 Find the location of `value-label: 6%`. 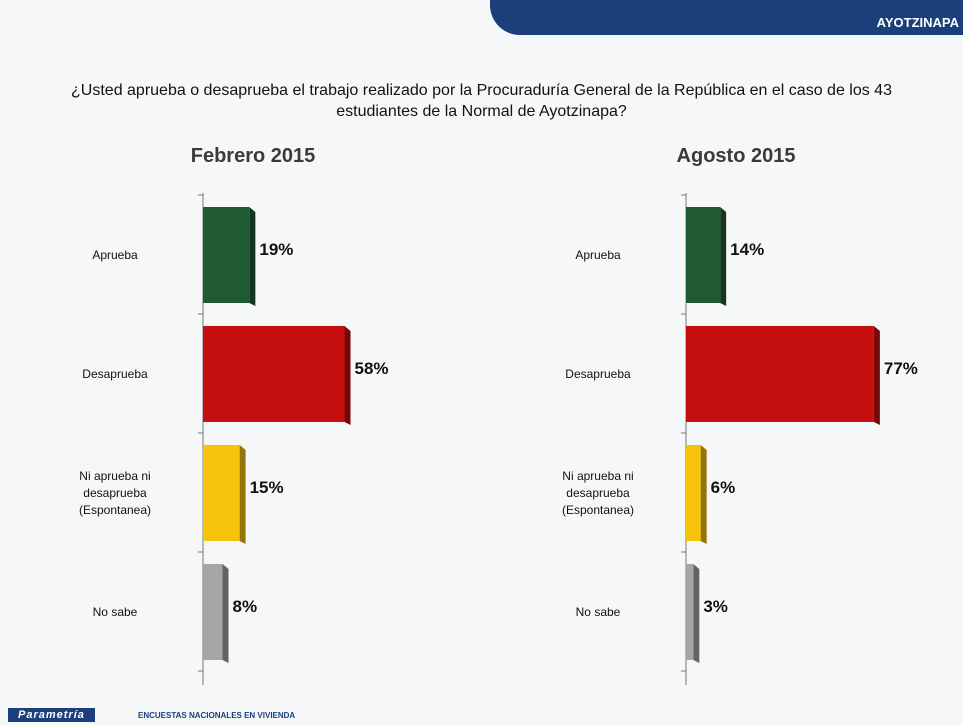

value-label: 6% is located at coordinates (723, 487).